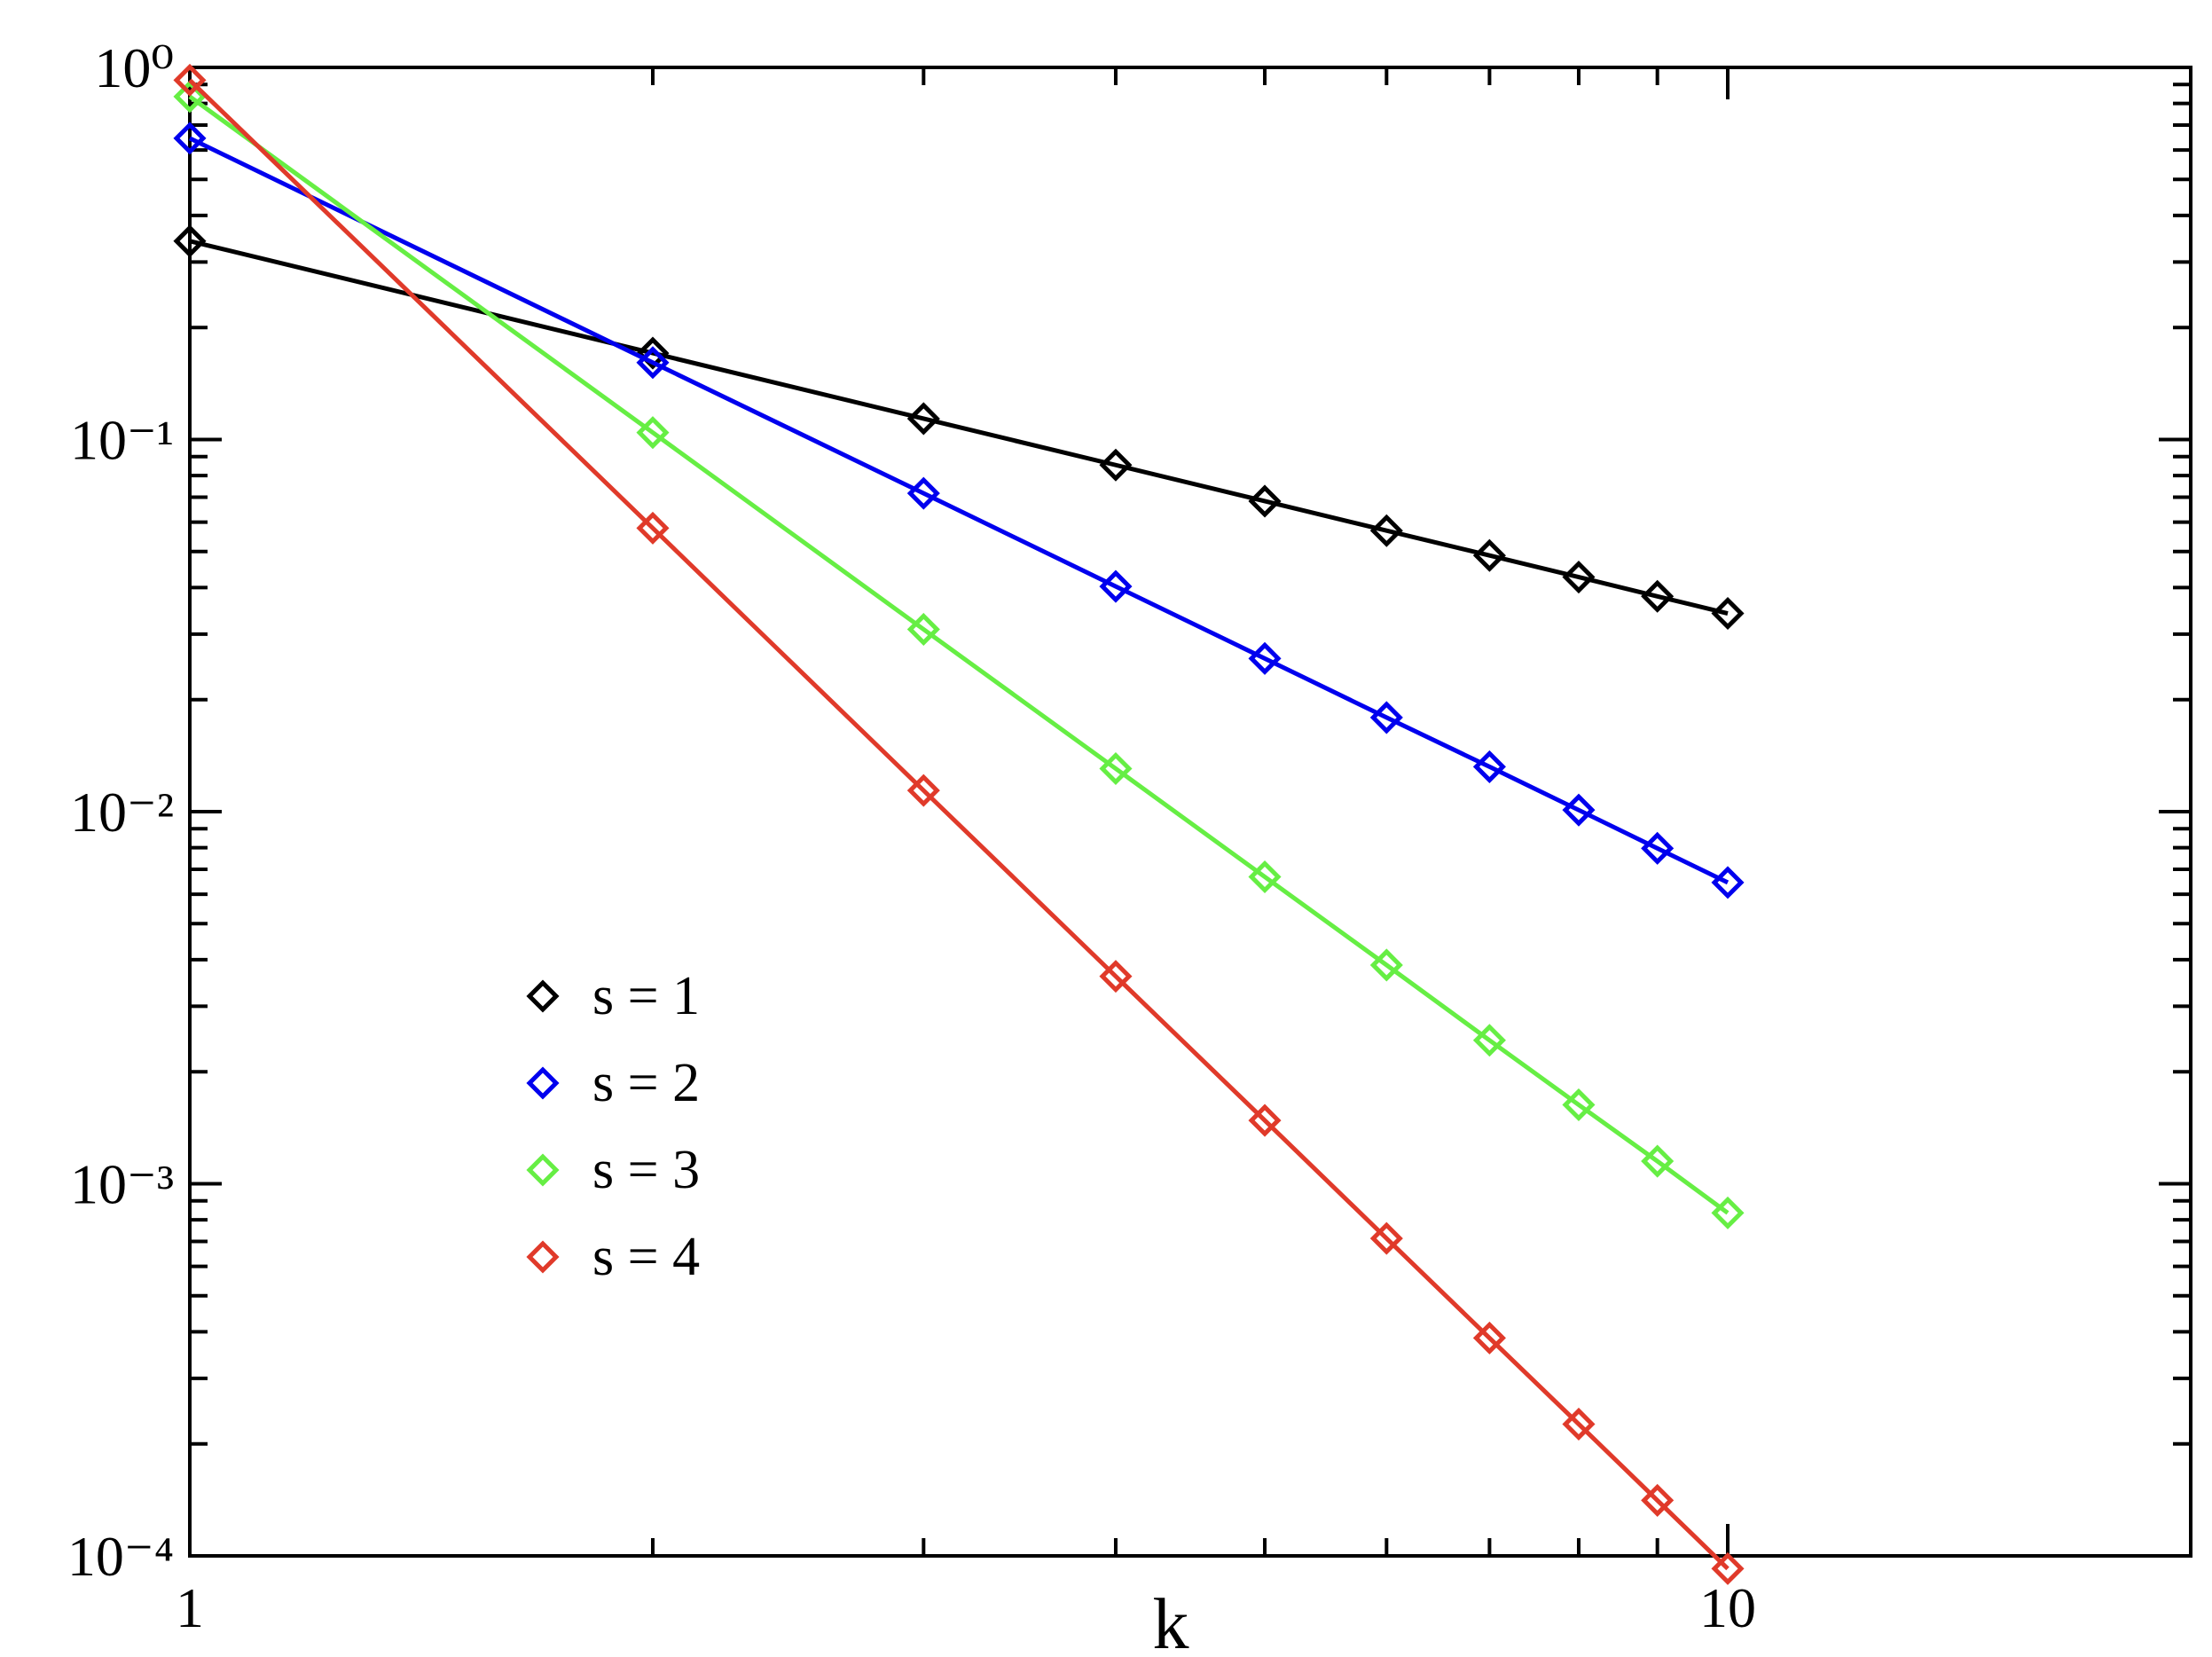 The image size is (2212, 1657). What do you see at coordinates (646, 1257) in the screenshot?
I see `legend-label: s = 4` at bounding box center [646, 1257].